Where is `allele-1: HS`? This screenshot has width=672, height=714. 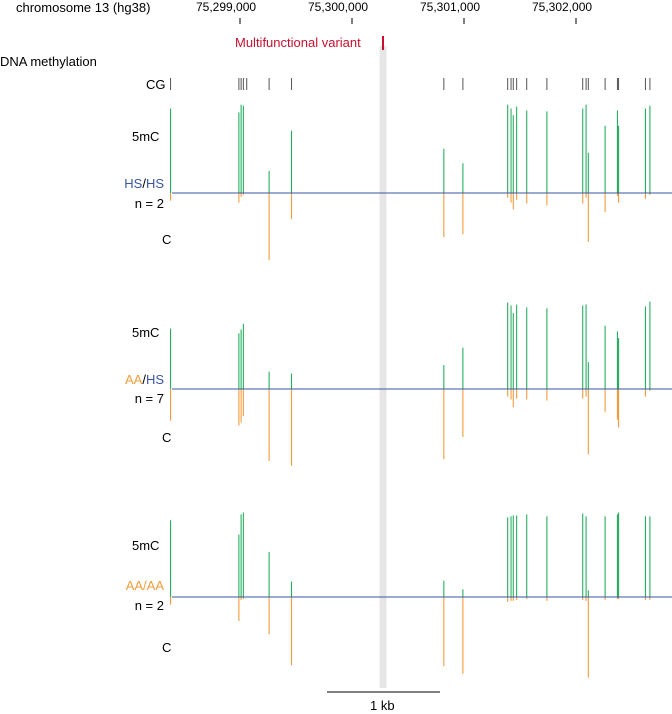 allele-1: HS is located at coordinates (133, 183).